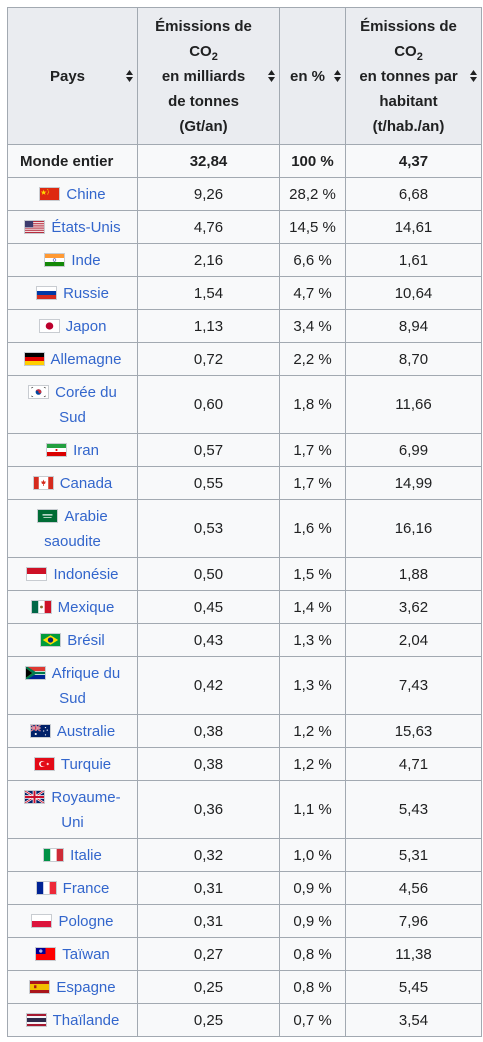  Describe the element at coordinates (312, 954) in the screenshot. I see `percent-cell: 0,8 %` at that location.